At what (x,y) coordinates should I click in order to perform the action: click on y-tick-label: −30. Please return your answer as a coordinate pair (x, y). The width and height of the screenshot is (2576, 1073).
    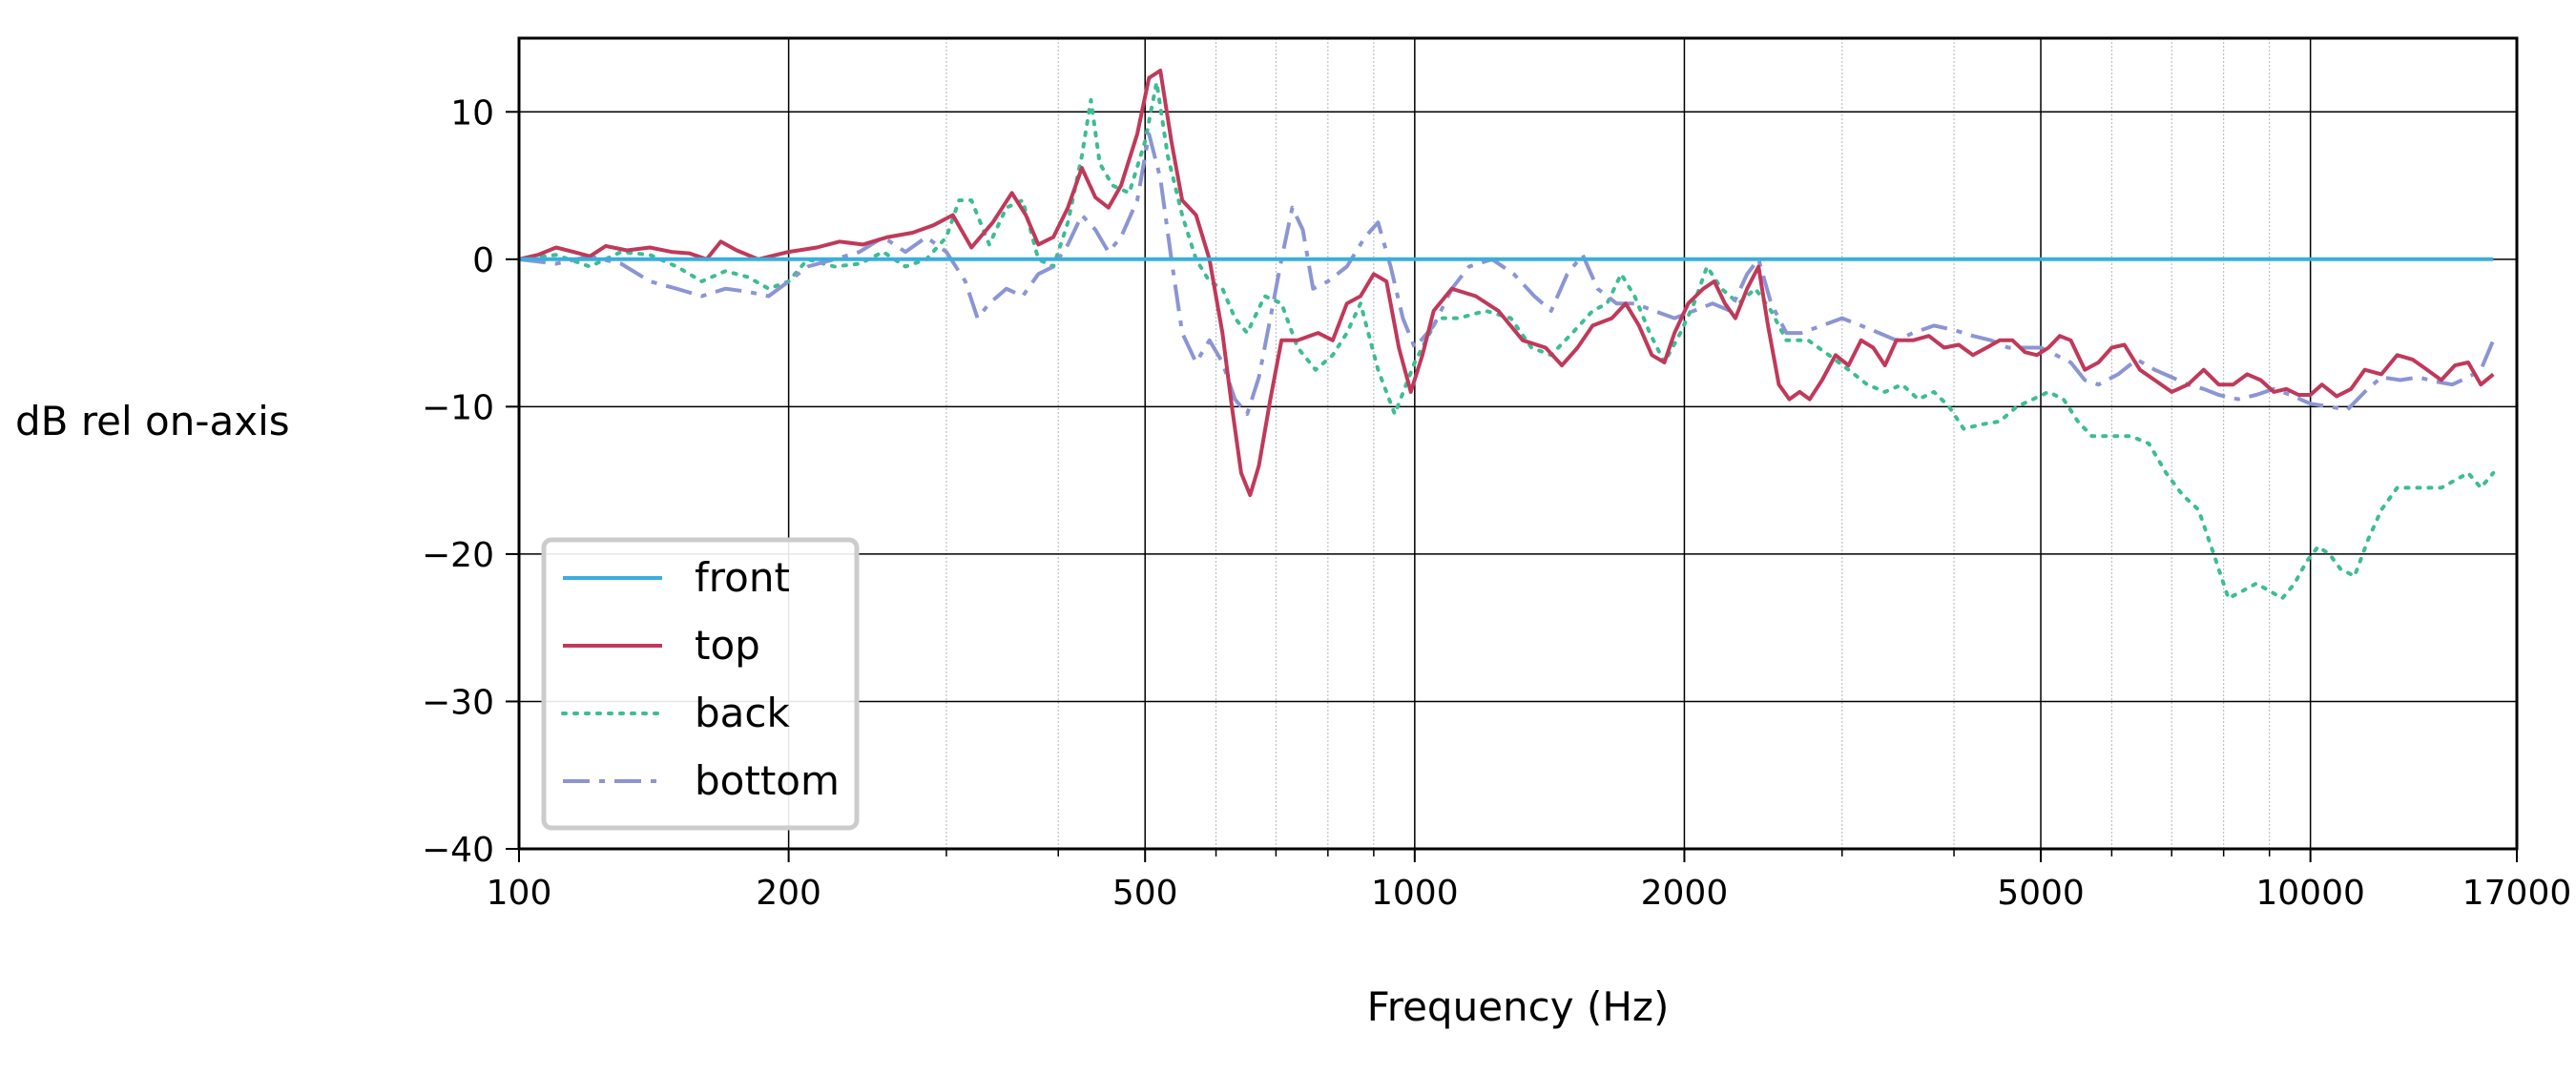
    Looking at the image, I should click on (458, 702).